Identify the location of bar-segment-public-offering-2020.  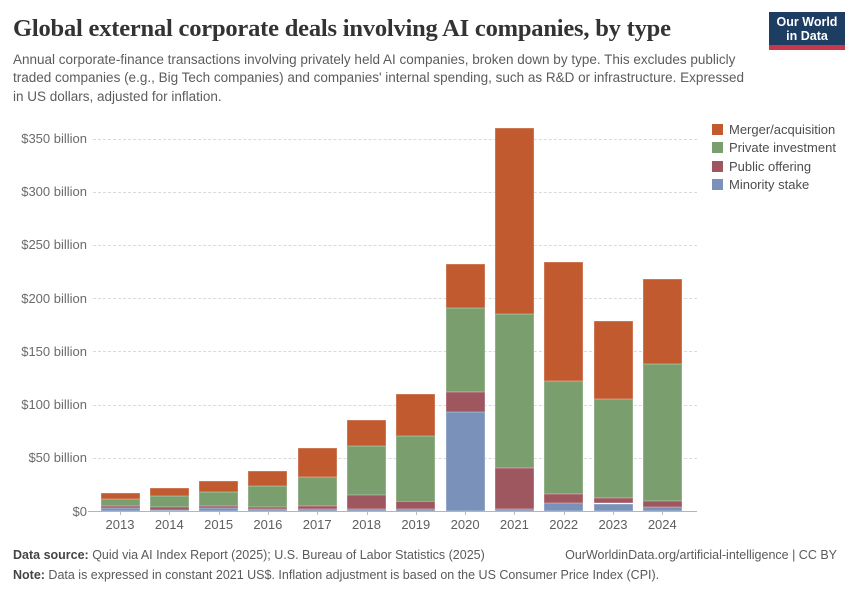
(465, 401).